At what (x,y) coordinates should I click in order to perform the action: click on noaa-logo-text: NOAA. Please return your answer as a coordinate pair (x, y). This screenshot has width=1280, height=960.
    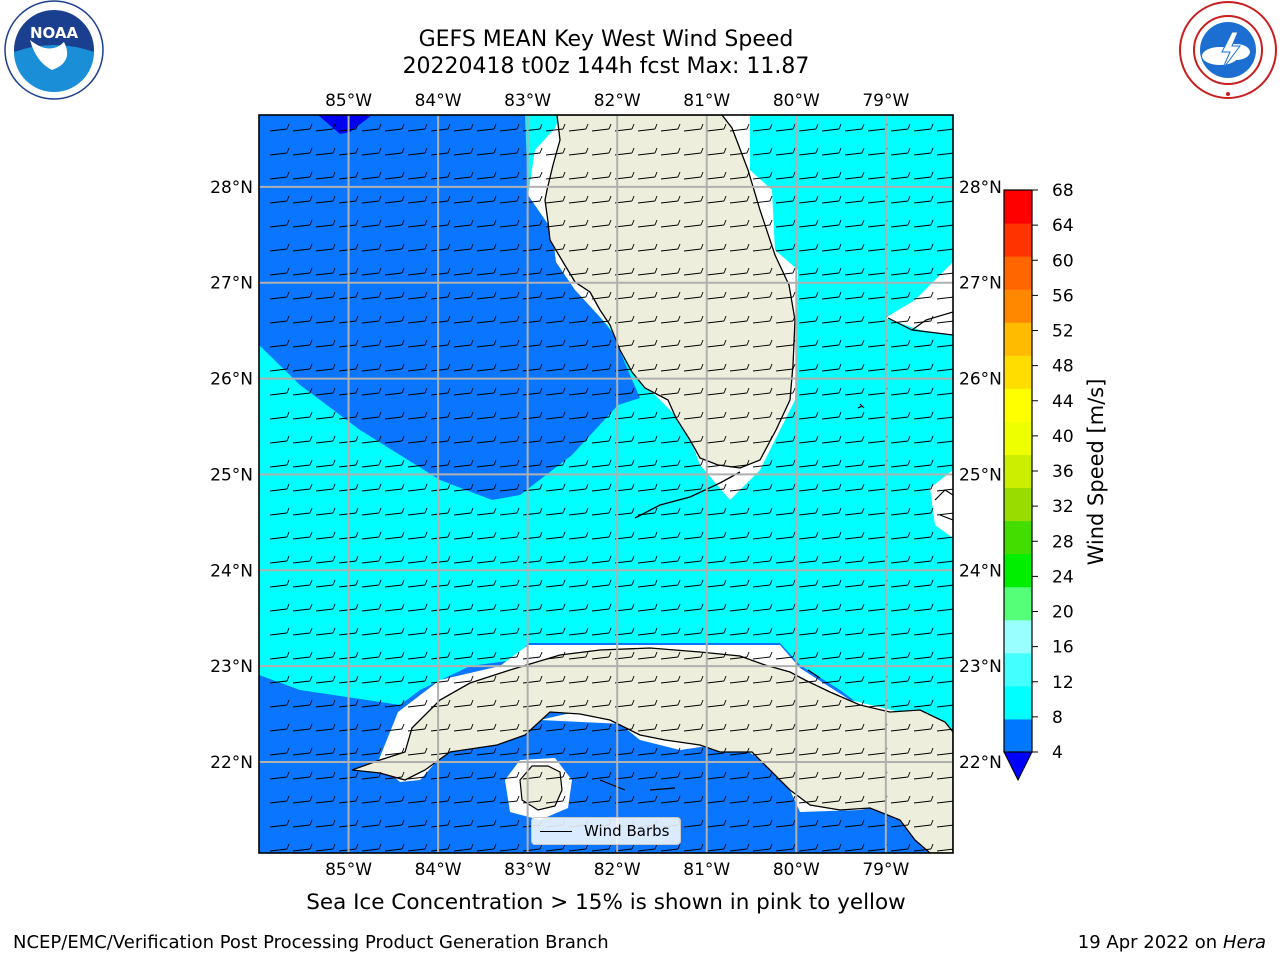
    Looking at the image, I should click on (54, 33).